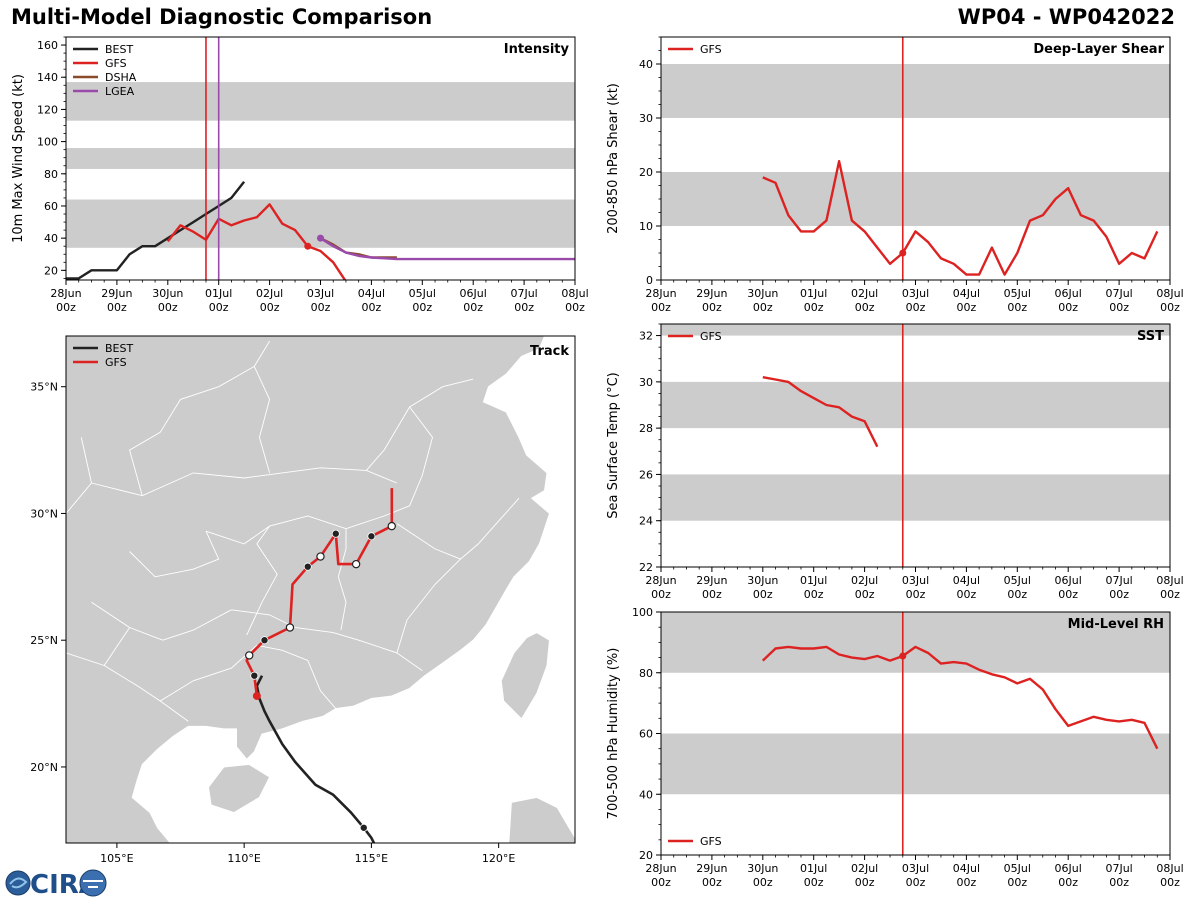 This screenshot has width=1200, height=900. I want to click on rh-x-tick-label-day: 29Jun, so click(711, 868).